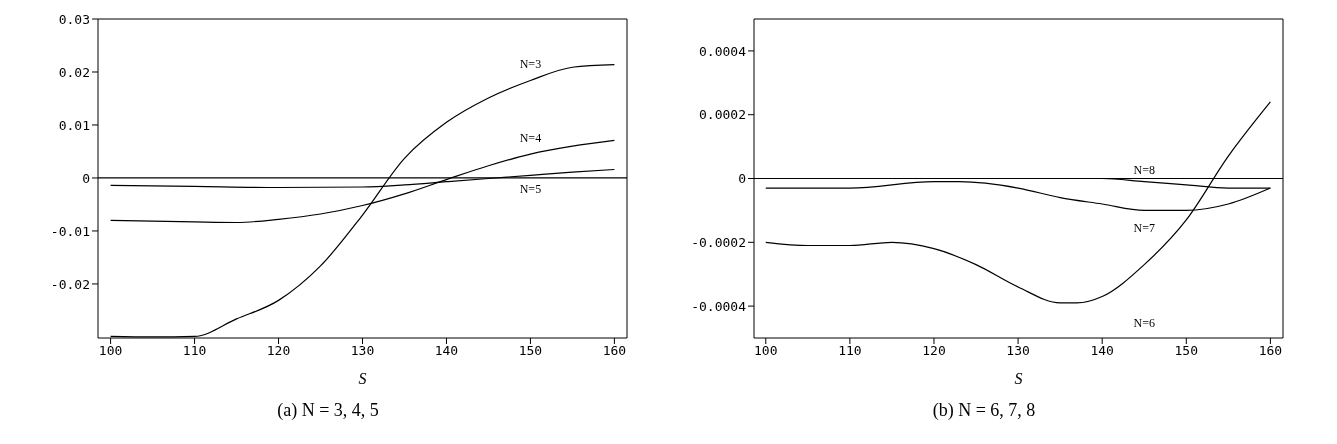  I want to click on y-tick-label: 0.03, so click(74, 19).